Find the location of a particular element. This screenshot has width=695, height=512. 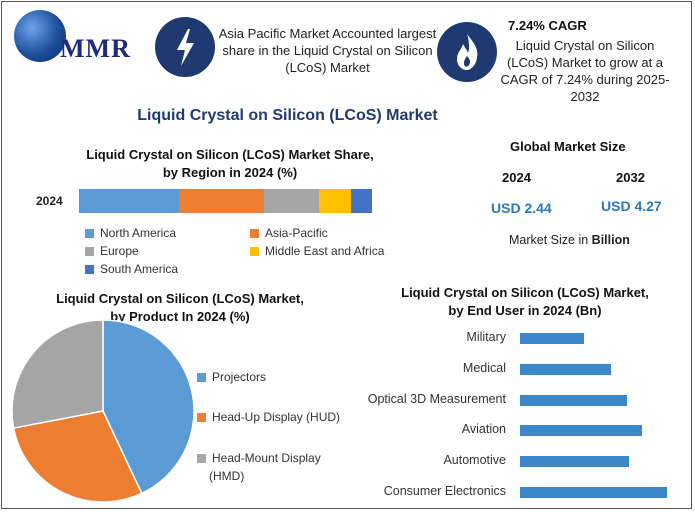

legend-label: Head-Mount Display is located at coordinates (266, 458).